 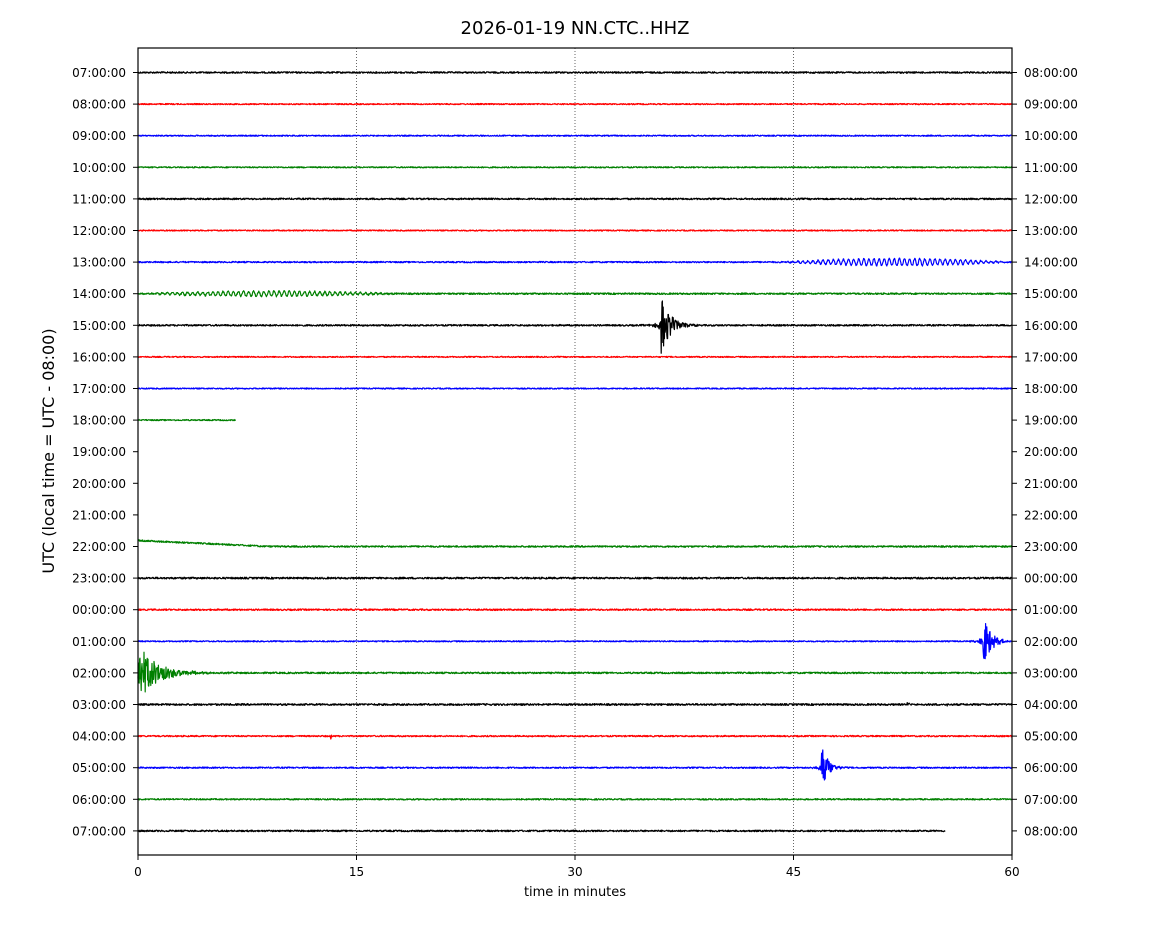 I want to click on left-time-label: 05:00:00, so click(x=99, y=768).